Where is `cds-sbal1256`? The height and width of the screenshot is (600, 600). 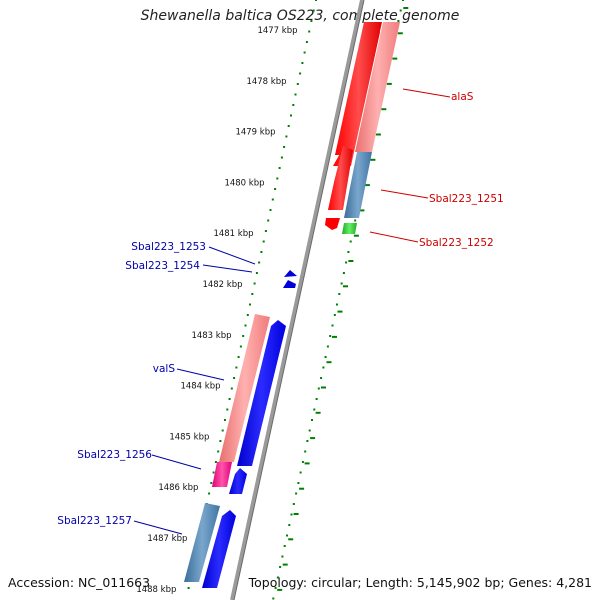
cds-sbal1256 is located at coordinates (222, 474).